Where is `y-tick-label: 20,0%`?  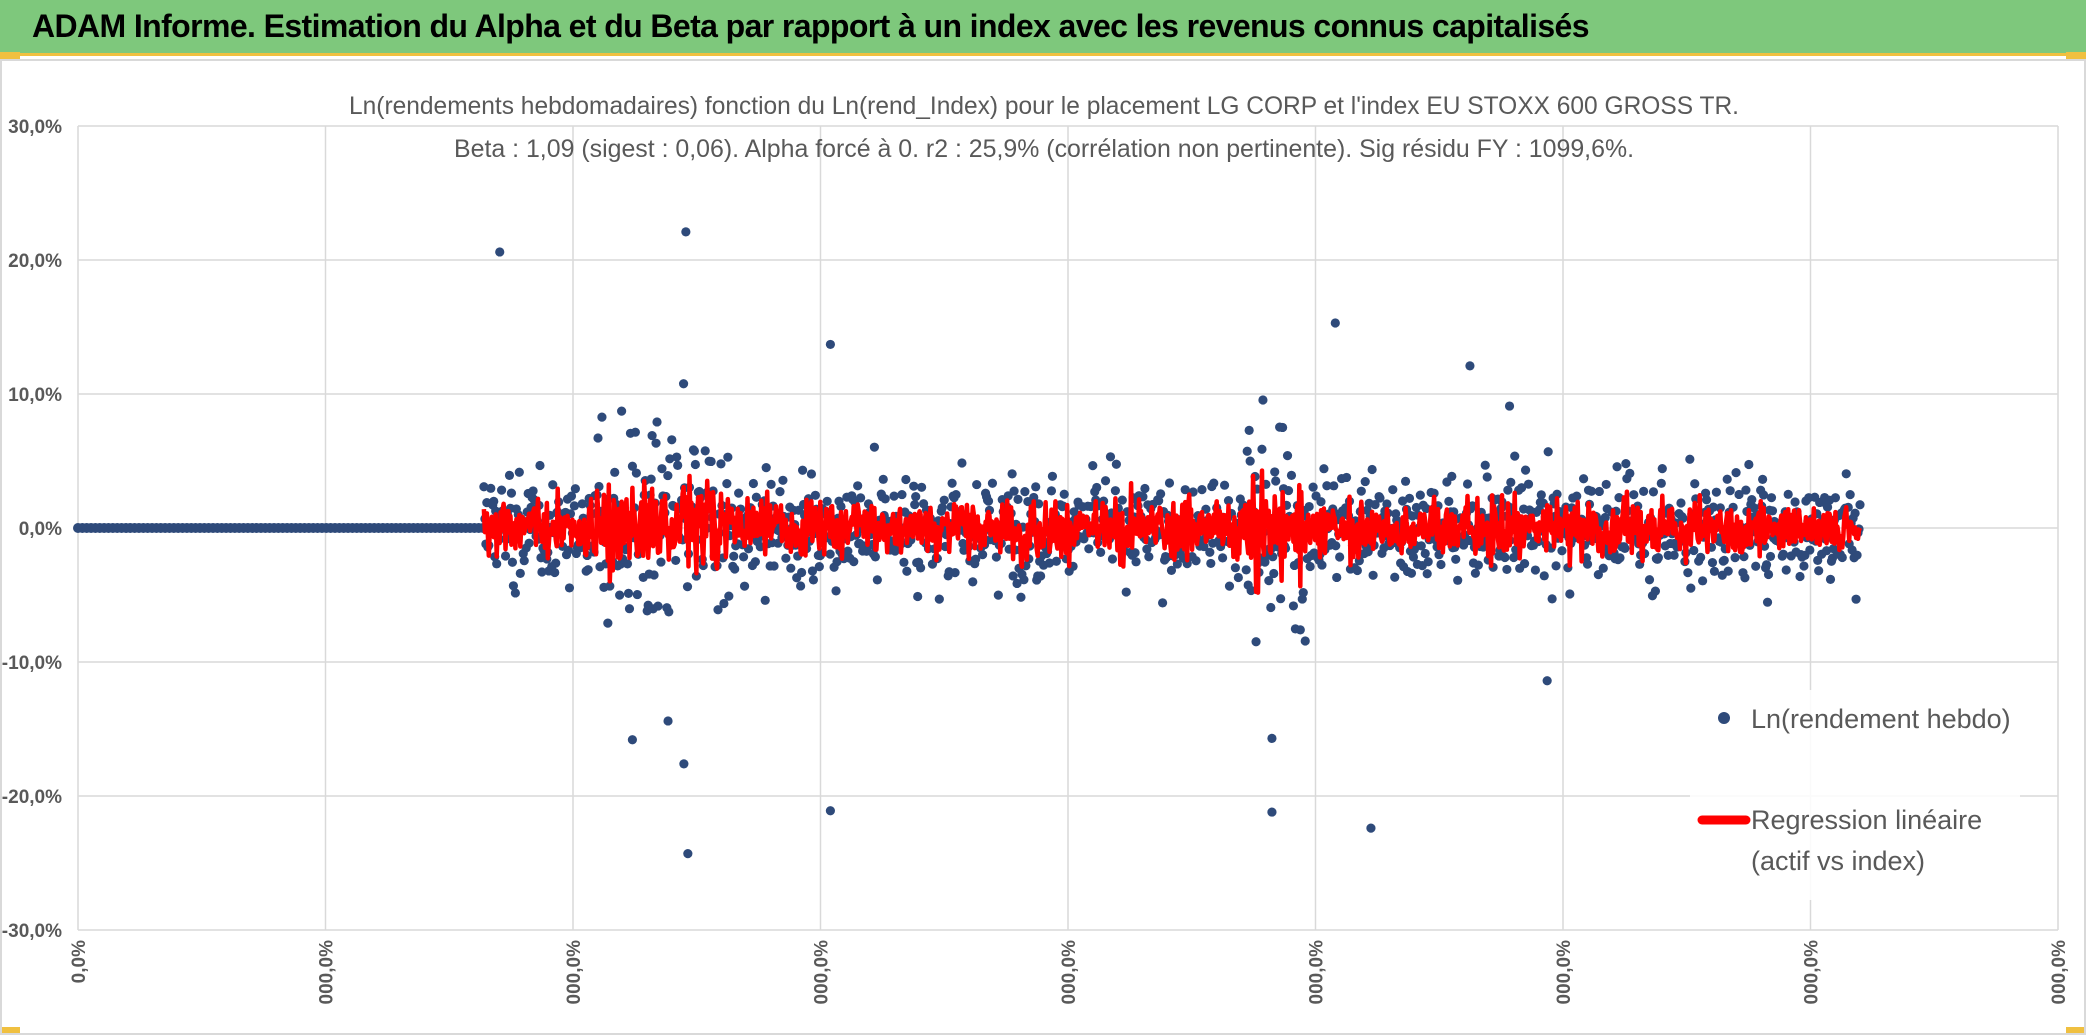
y-tick-label: 20,0% is located at coordinates (35, 261).